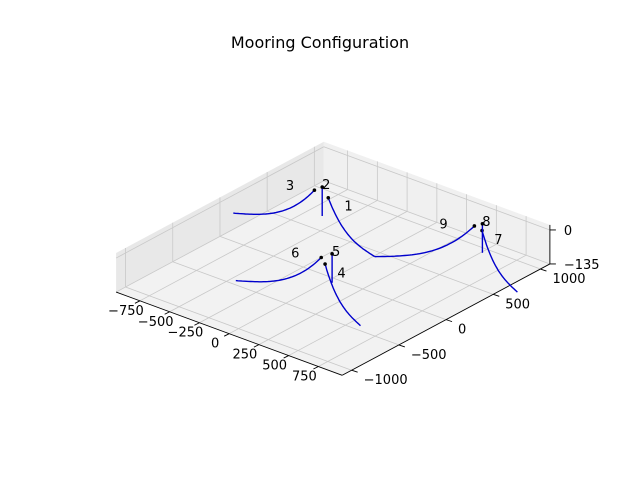  What do you see at coordinates (568, 279) in the screenshot?
I see `y-tick-label: 1000` at bounding box center [568, 279].